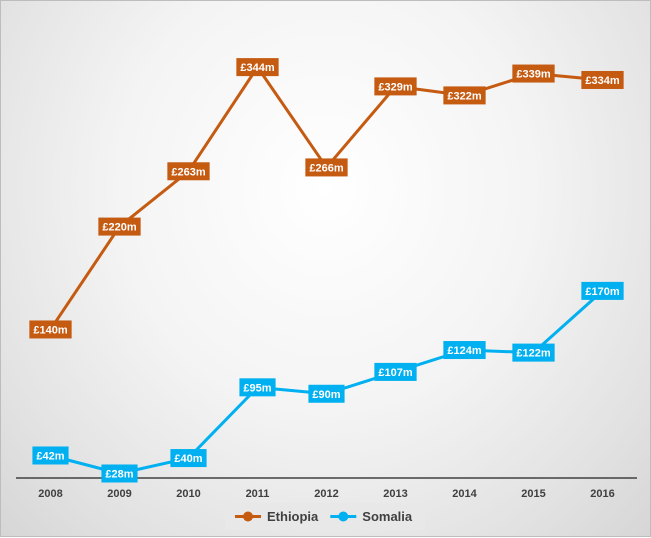 The width and height of the screenshot is (651, 538). I want to click on data-label-text: £42m, so click(50, 456).